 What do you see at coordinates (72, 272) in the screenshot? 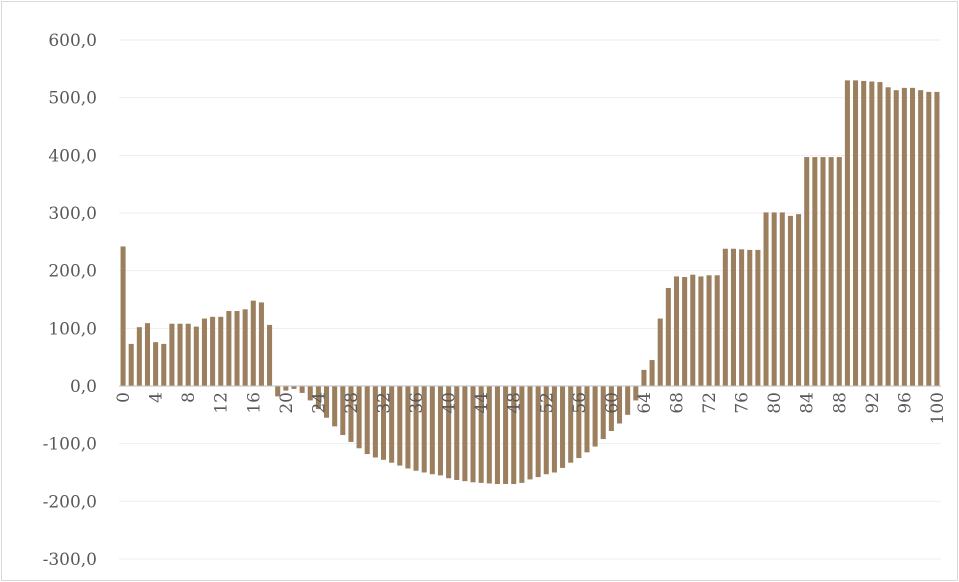
I see `y-tick-label: 200,0` at bounding box center [72, 272].